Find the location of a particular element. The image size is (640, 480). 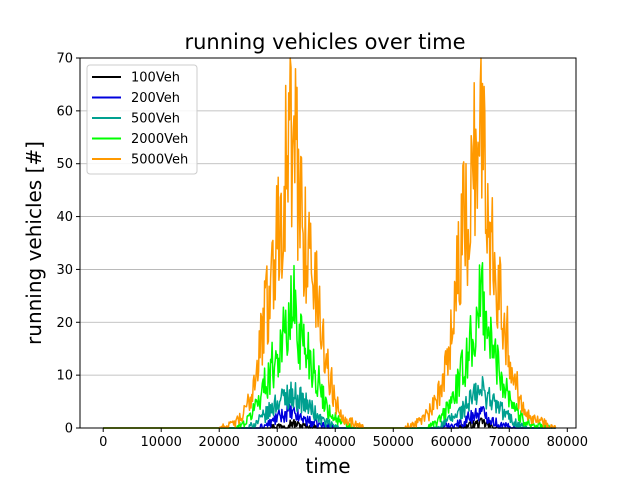

x-tick-label: 30000 is located at coordinates (277, 442).